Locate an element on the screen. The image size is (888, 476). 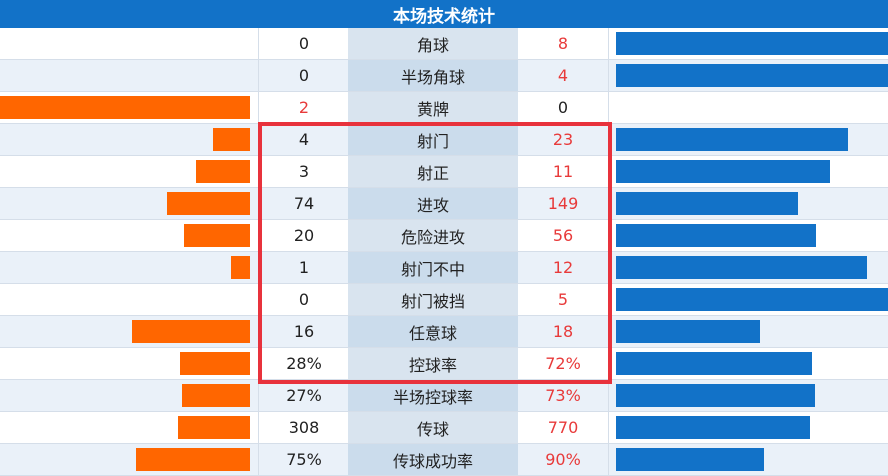
home-value: 16 is located at coordinates (303, 331).